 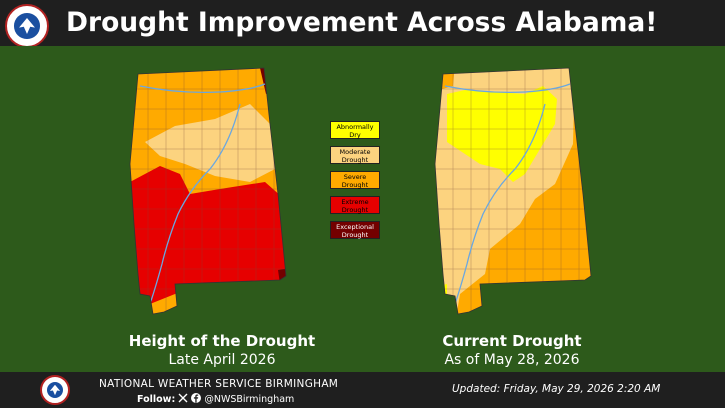 What do you see at coordinates (210, 143) in the screenshot?
I see `moderate-drought-area` at bounding box center [210, 143].